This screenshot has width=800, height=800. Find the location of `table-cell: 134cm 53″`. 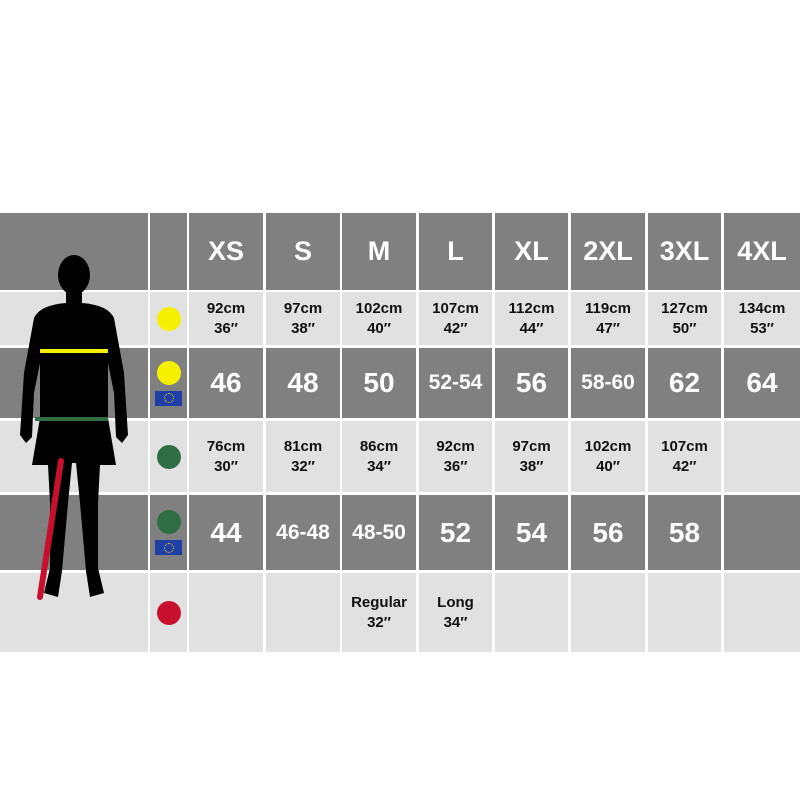

table-cell: 134cm 53″ is located at coordinates (762, 318).